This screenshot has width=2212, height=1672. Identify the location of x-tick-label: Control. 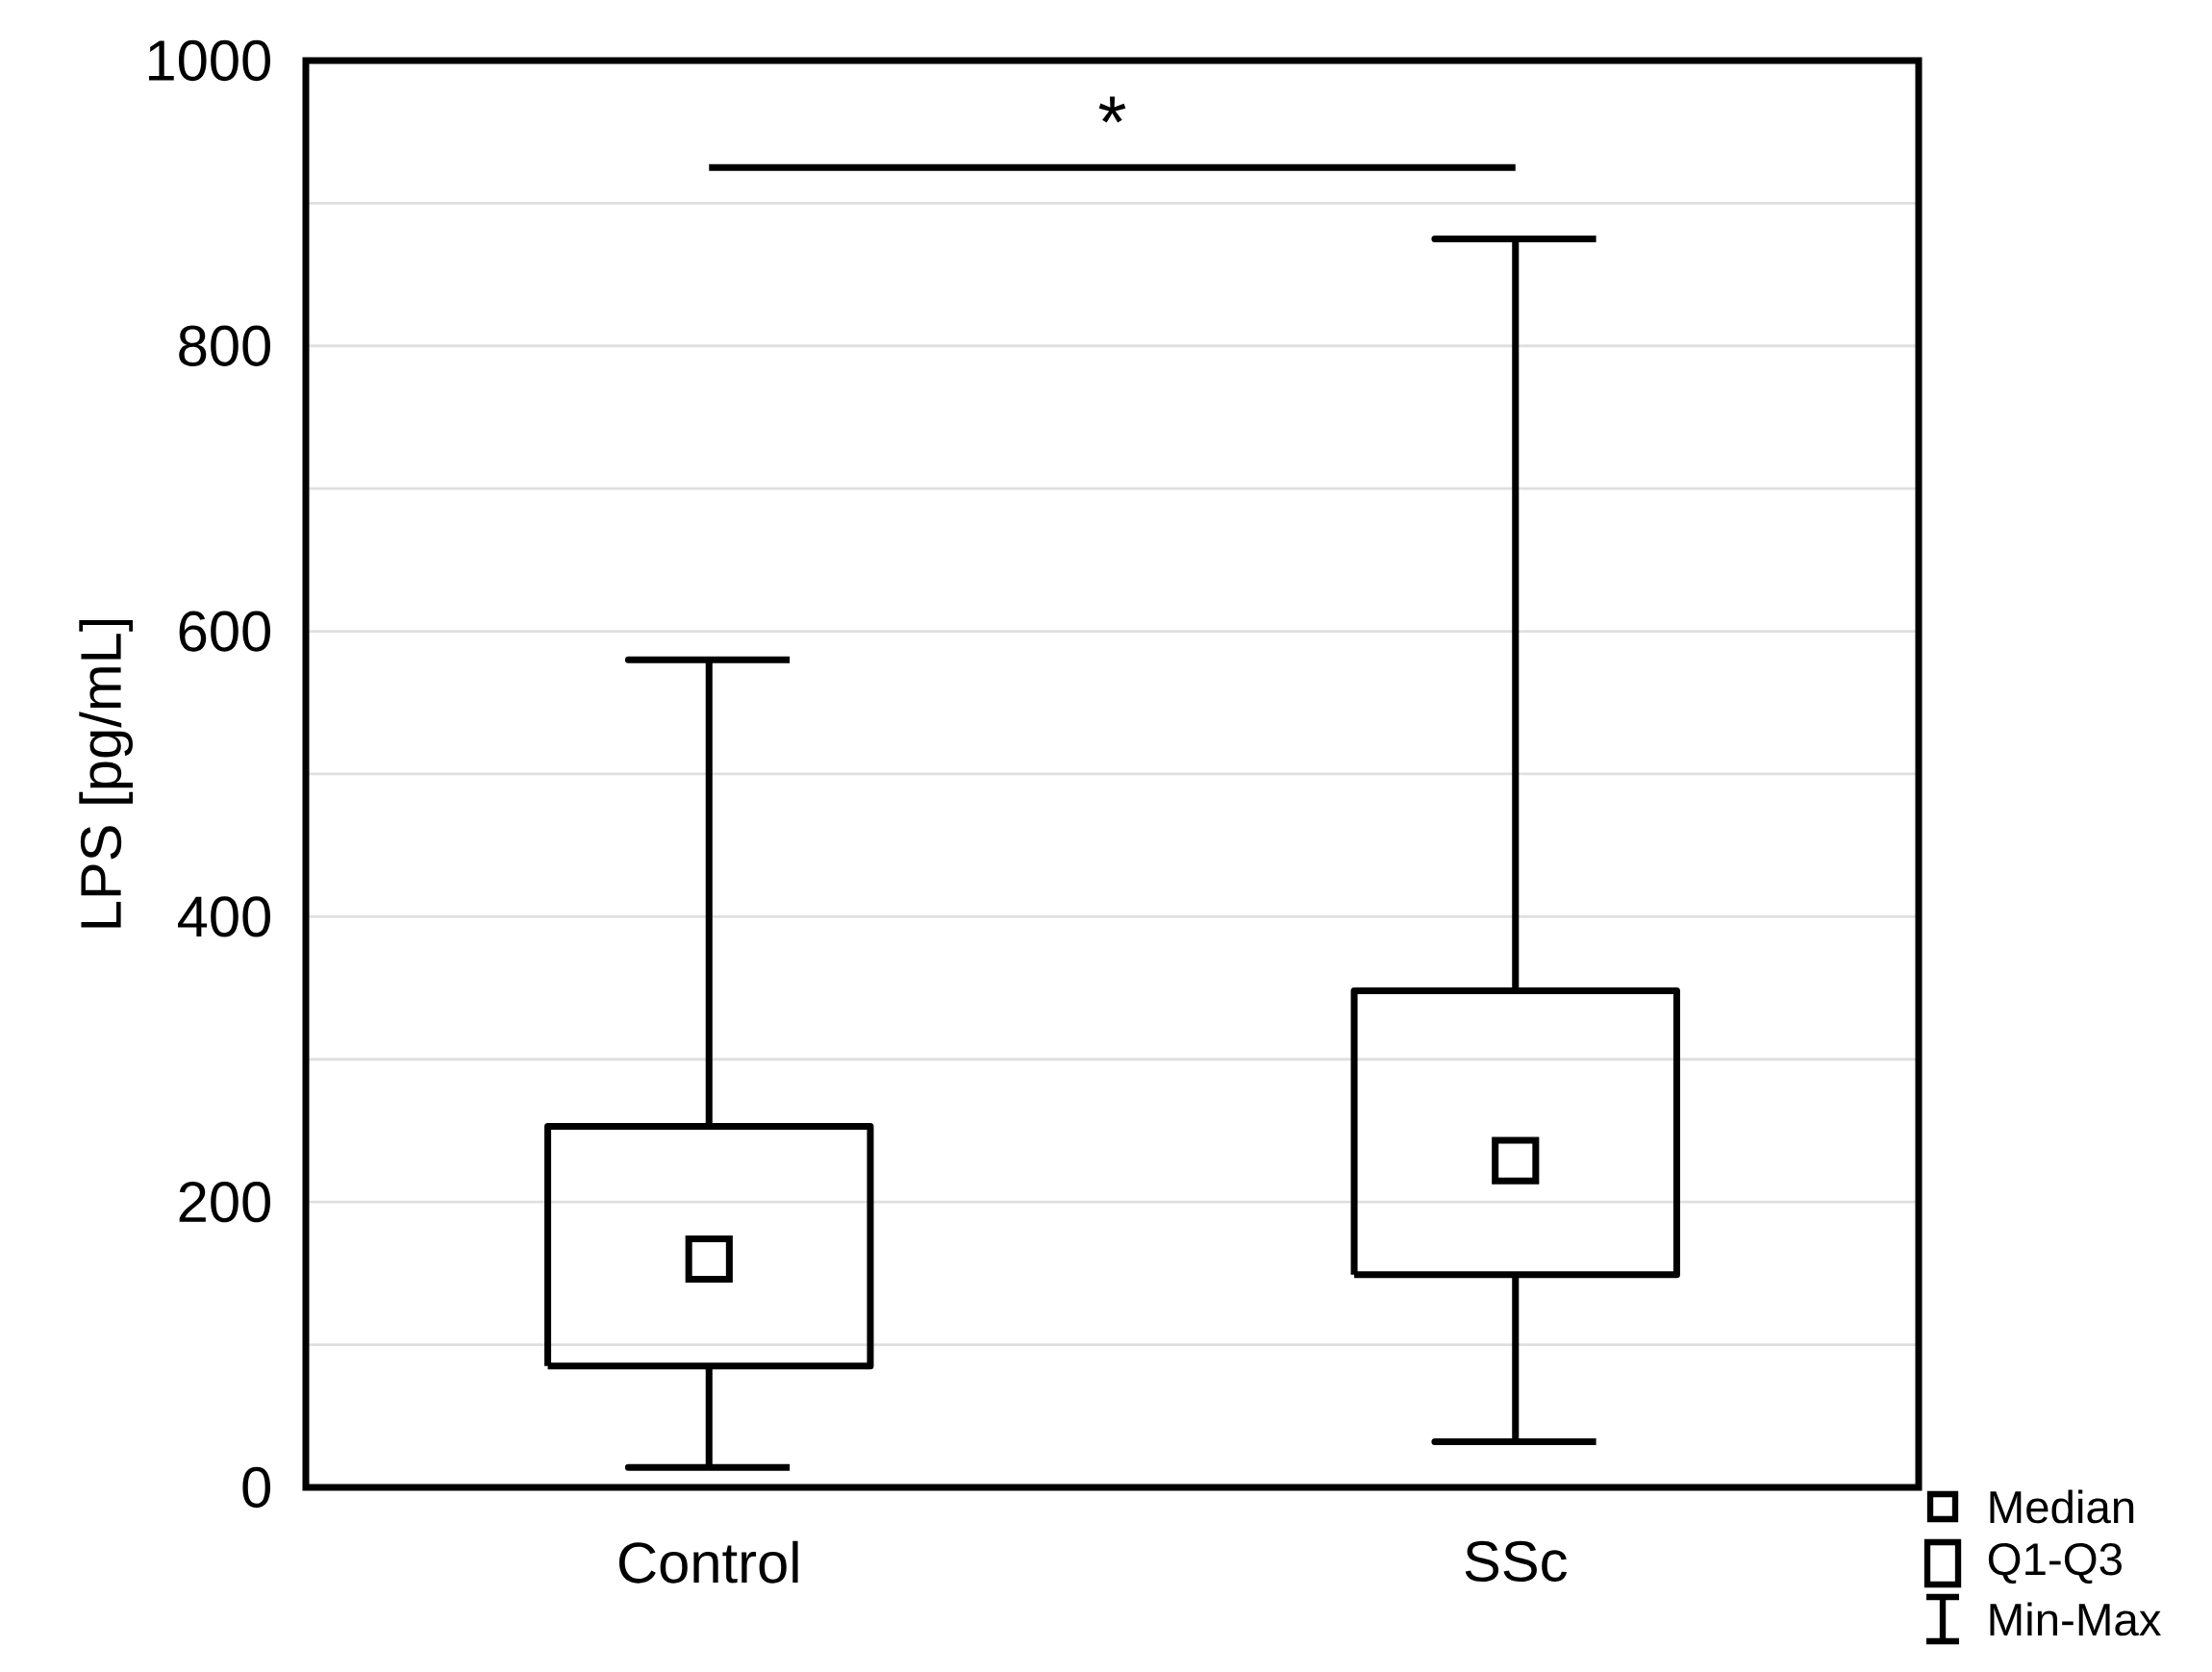
(708, 1562).